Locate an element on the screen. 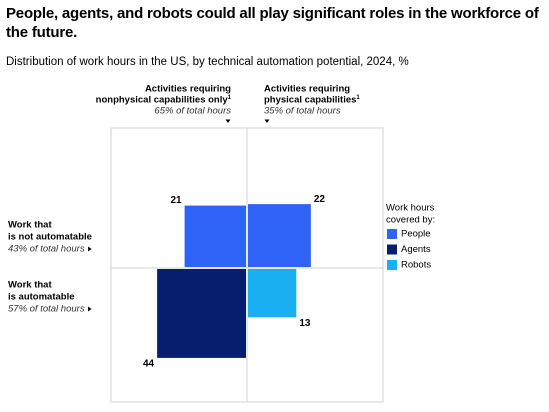  row-header: is not automatable is located at coordinates (50, 237).